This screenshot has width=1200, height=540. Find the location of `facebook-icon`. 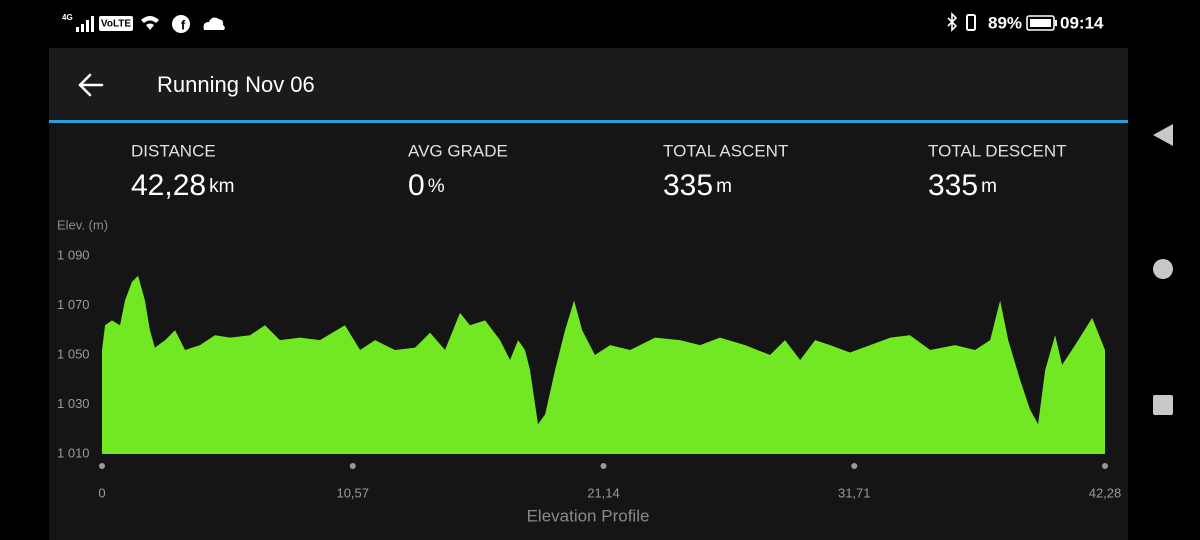

facebook-icon is located at coordinates (181, 24).